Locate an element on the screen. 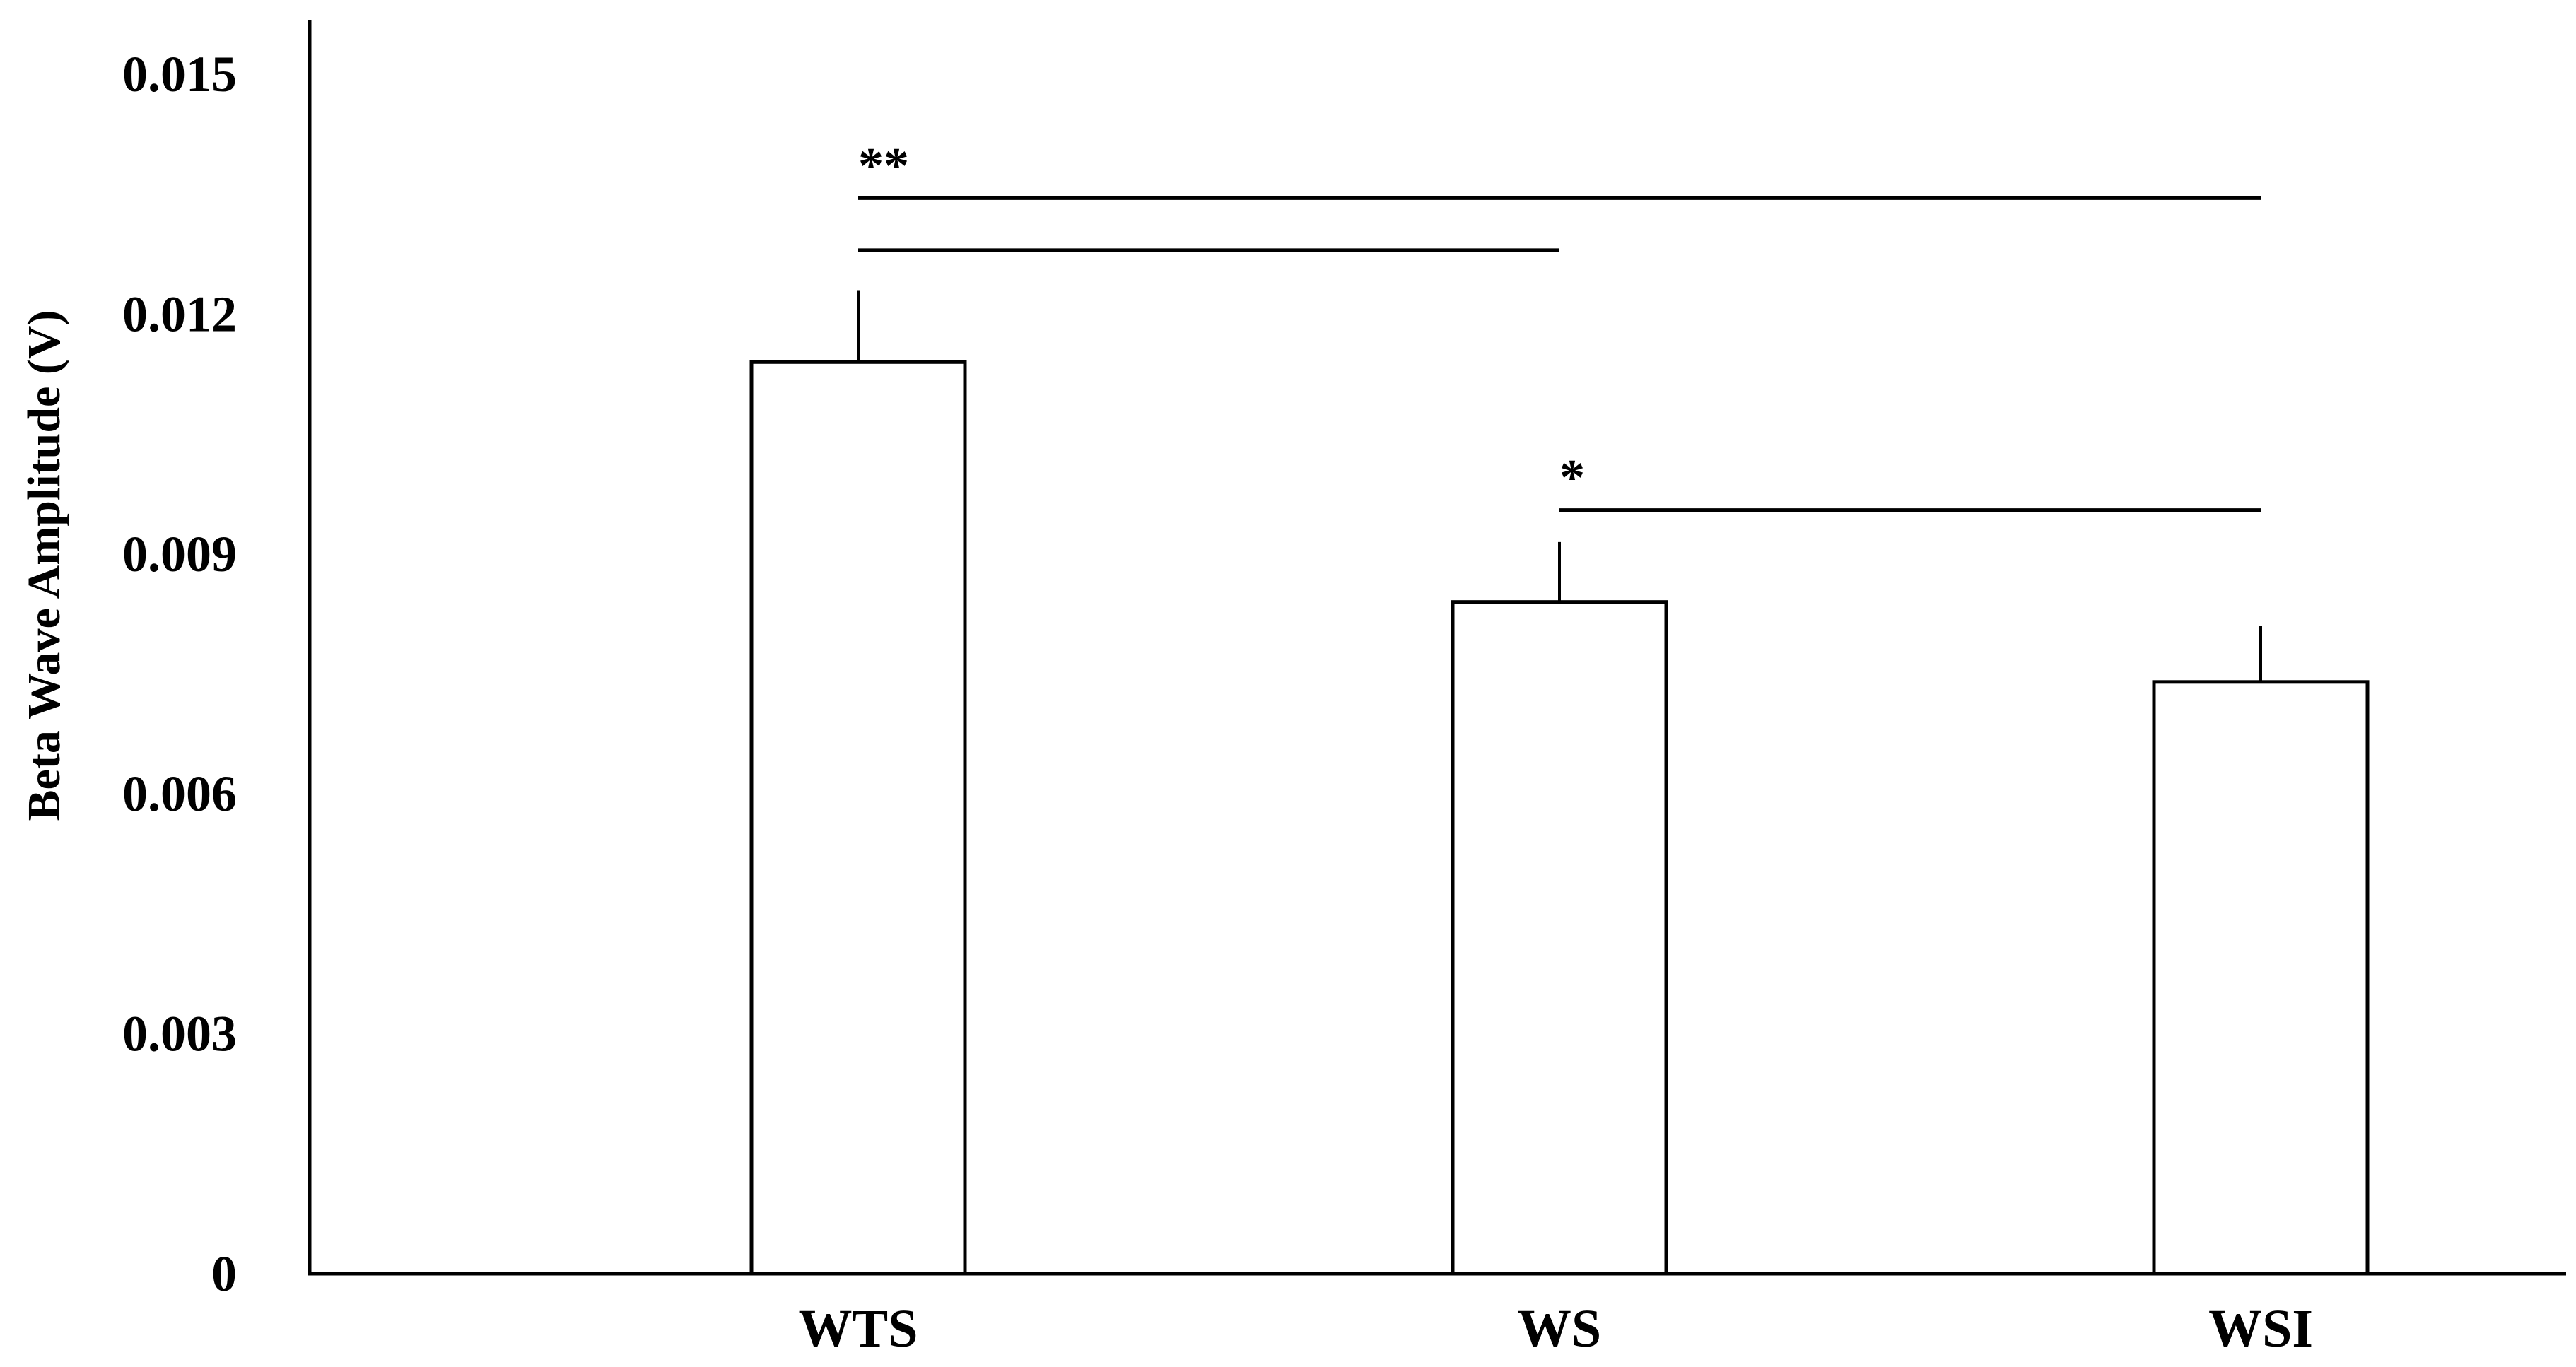 Image resolution: width=2576 pixels, height=1367 pixels. y-tick-label: 0.009 is located at coordinates (180, 554).